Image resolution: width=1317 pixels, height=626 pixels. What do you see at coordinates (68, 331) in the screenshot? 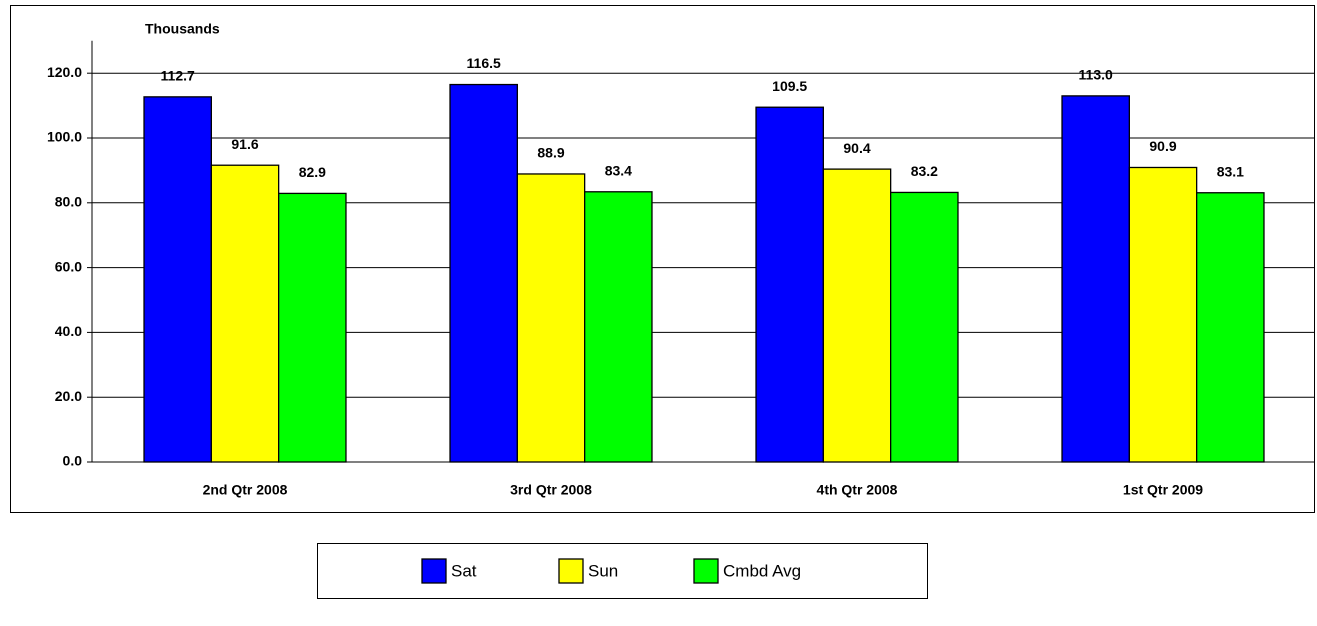
I see `y-tick-label: 40.0` at bounding box center [68, 331].